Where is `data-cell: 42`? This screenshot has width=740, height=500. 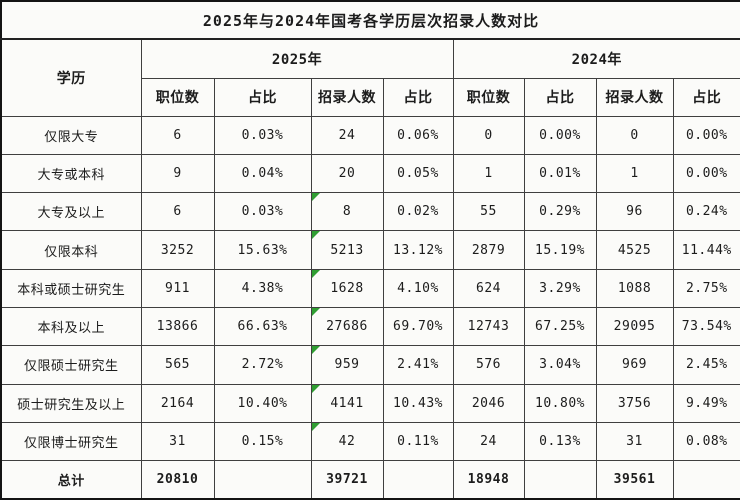
data-cell: 42 is located at coordinates (347, 441).